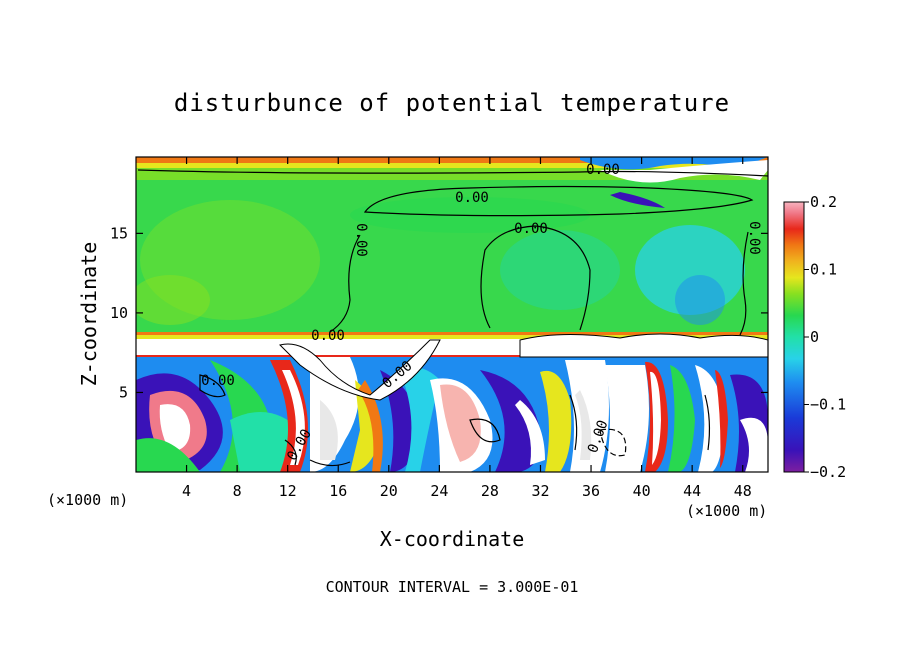 Image resolution: width=904 pixels, height=654 pixels. I want to click on colorbar-tick-label: 0, so click(814, 337).